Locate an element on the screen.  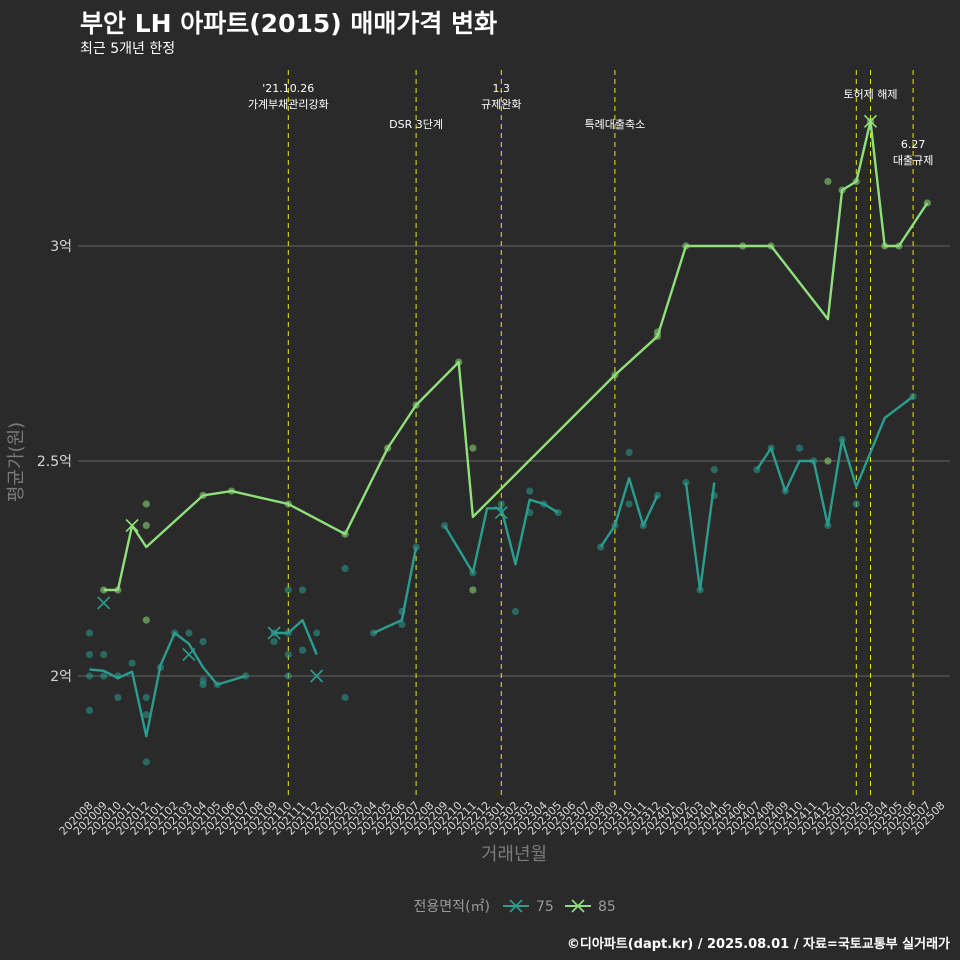
chart-title: 부안 LH 아파트(2015) 매매가격 변화 is located at coordinates (289, 23).